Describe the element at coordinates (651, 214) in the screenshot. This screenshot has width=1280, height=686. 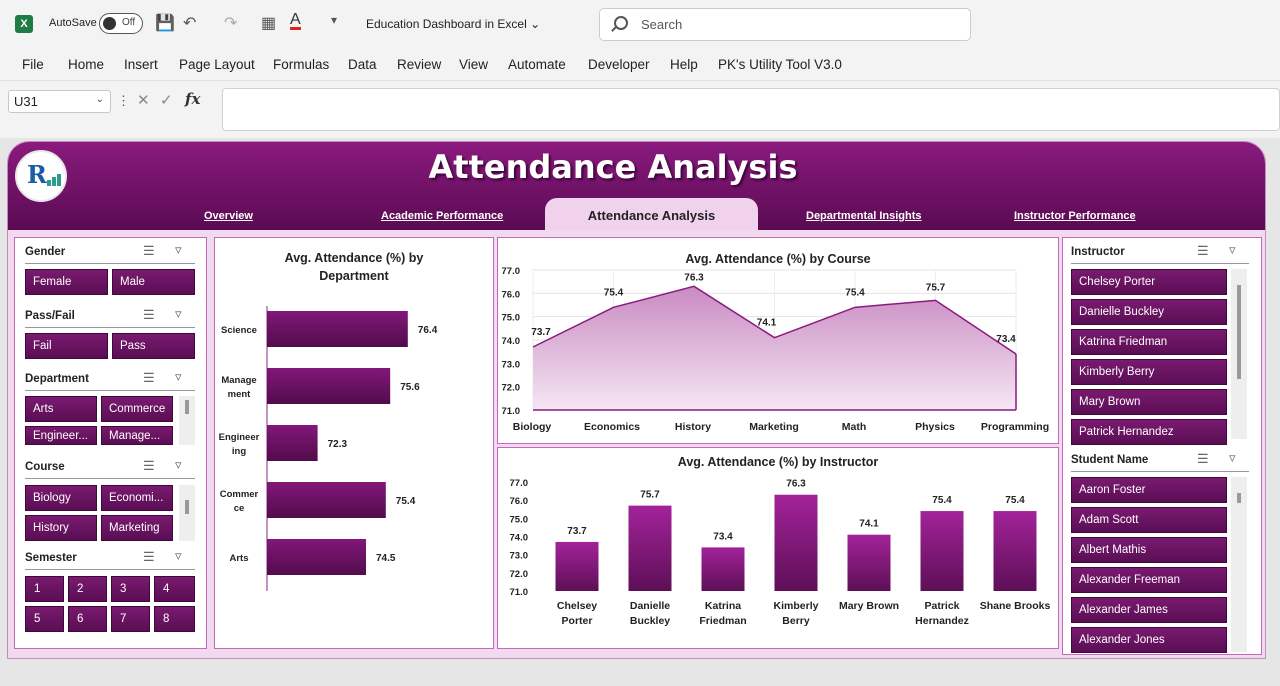
I see `tab-attendance-analysis: Attendance Analysis` at that location.